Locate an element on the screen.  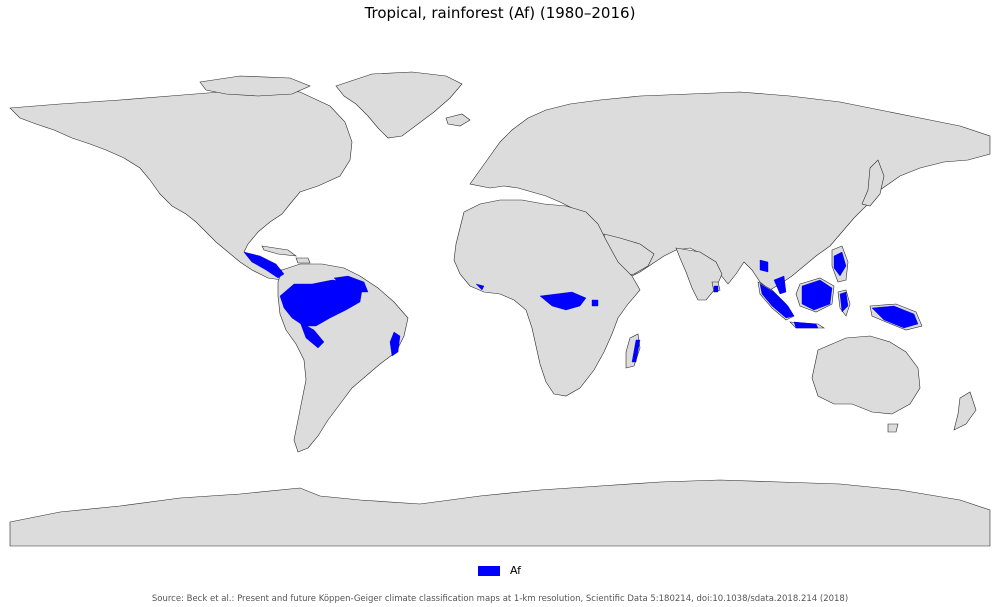
af-central-america is located at coordinates (264, 265).